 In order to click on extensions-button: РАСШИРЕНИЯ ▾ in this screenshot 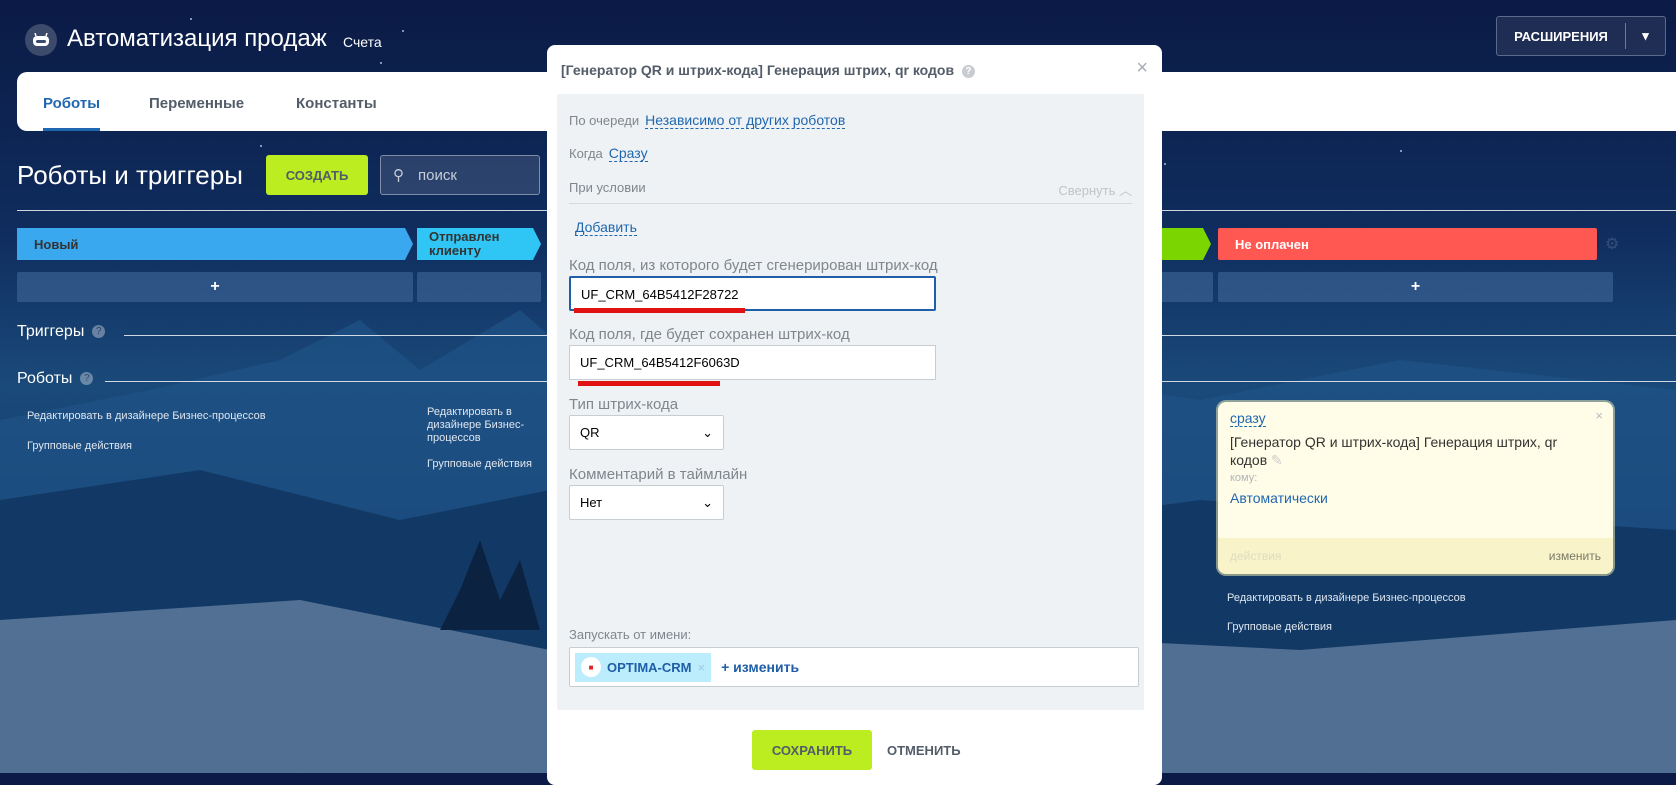, I will do `click(1581, 36)`.